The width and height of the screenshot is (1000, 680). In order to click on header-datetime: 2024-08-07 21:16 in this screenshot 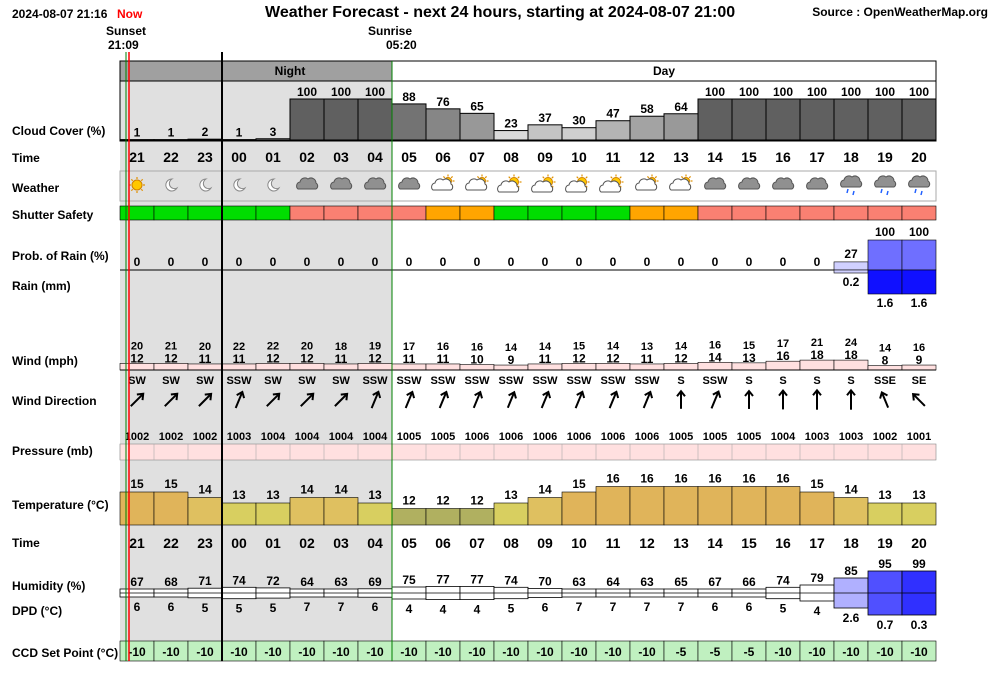, I will do `click(60, 14)`.